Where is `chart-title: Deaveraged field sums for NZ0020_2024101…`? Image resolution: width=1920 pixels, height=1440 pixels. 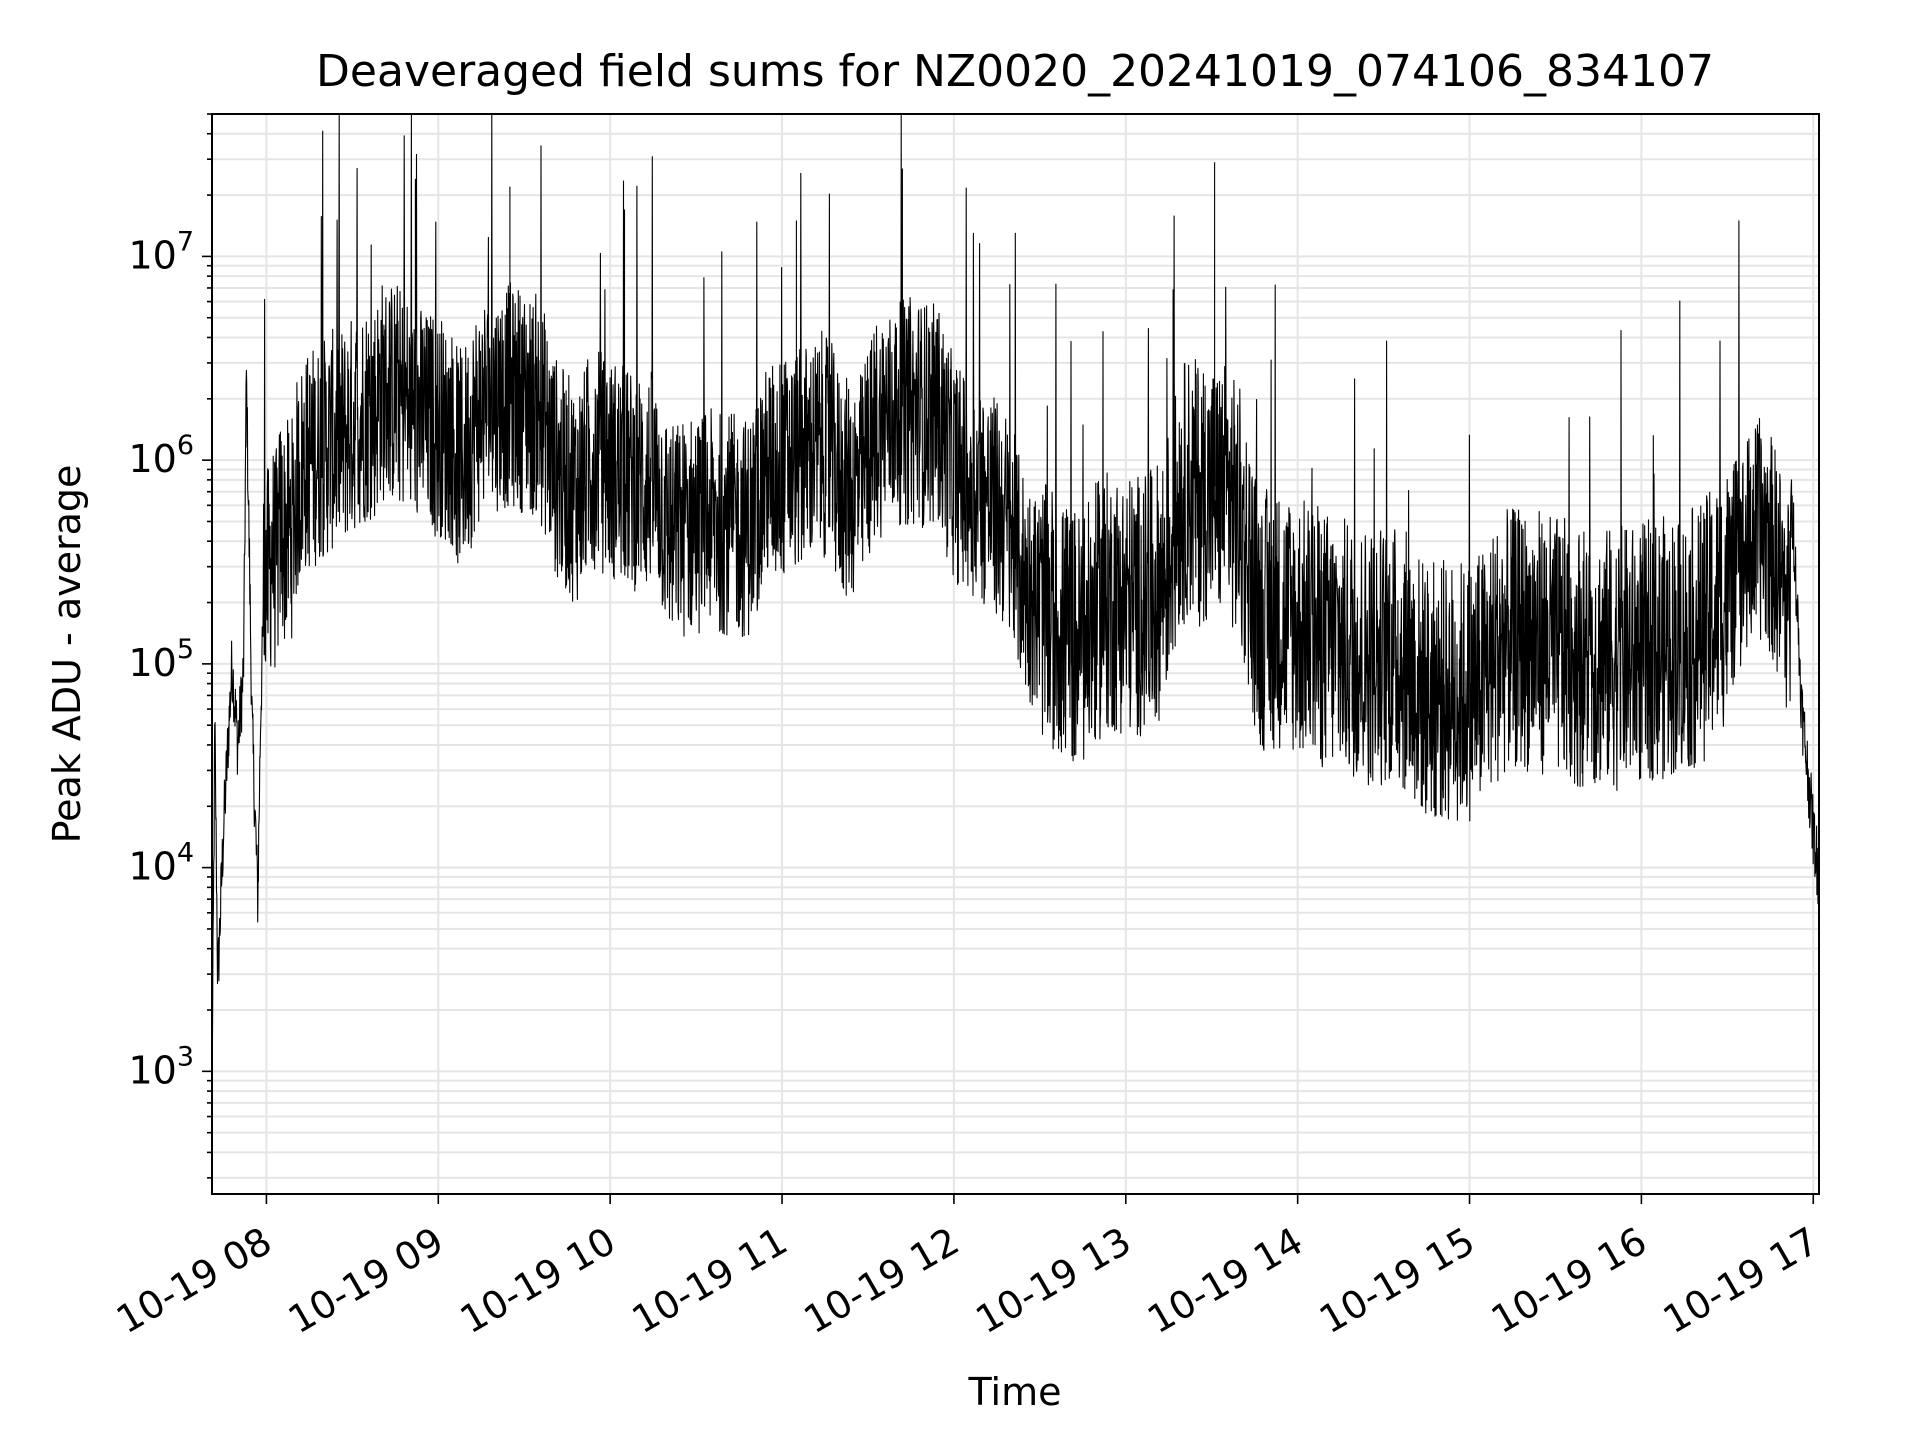
chart-title: Deaveraged field sums for NZ0020_2024101… is located at coordinates (1015, 71).